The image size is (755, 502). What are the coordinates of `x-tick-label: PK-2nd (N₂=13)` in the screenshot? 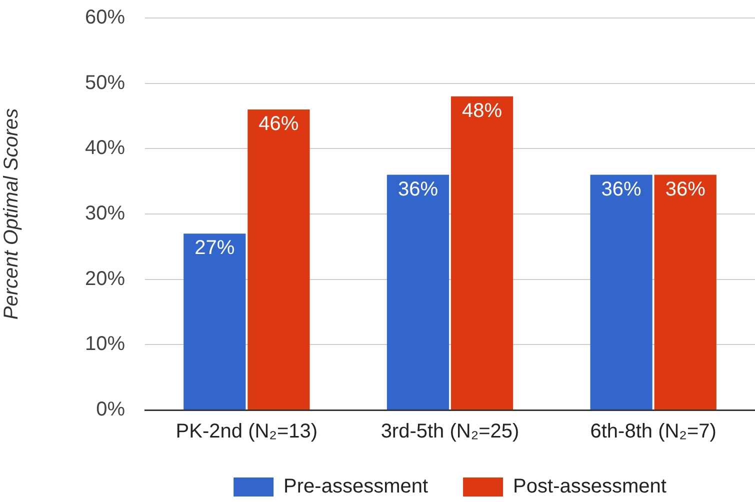 It's located at (247, 431).